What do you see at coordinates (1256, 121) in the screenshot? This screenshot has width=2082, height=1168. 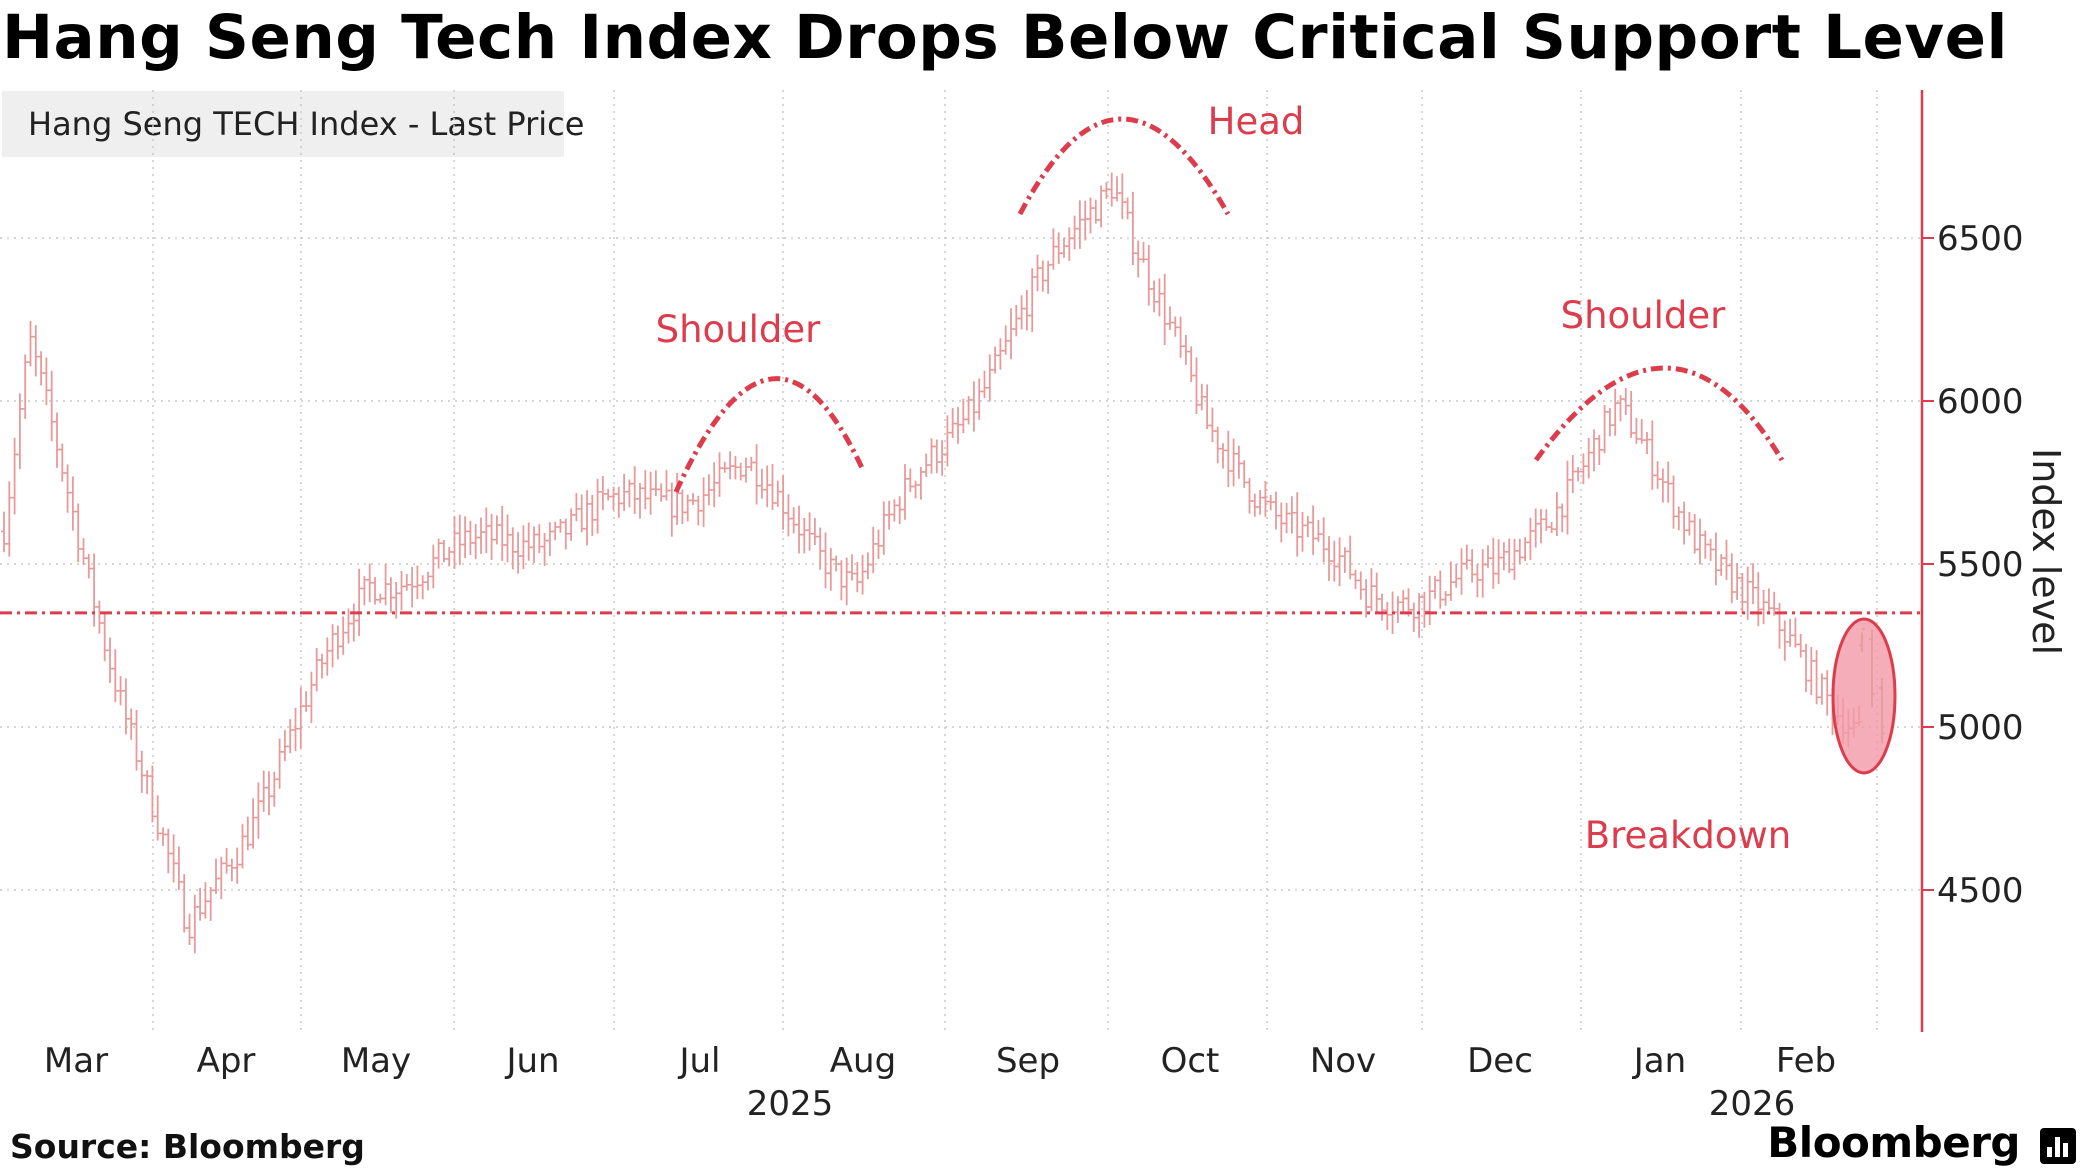 I see `annotation-head: Head` at bounding box center [1256, 121].